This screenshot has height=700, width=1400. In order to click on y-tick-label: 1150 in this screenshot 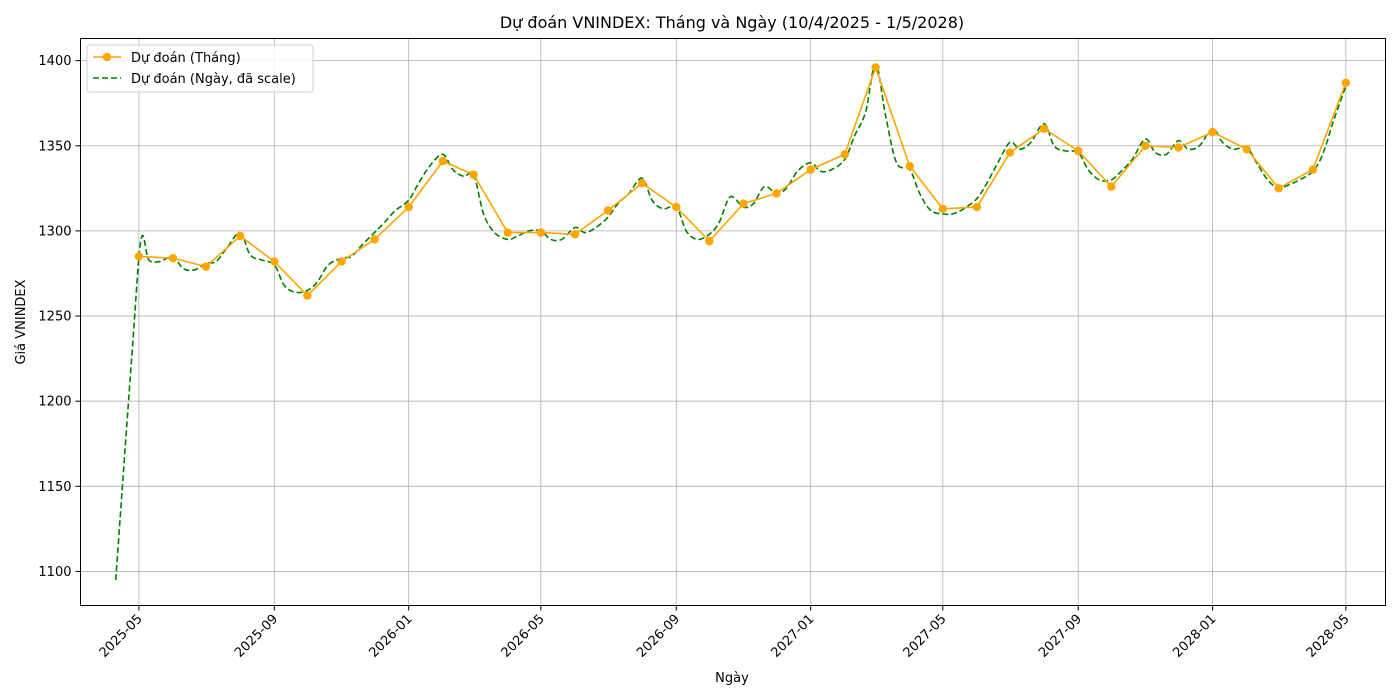, I will do `click(54, 487)`.